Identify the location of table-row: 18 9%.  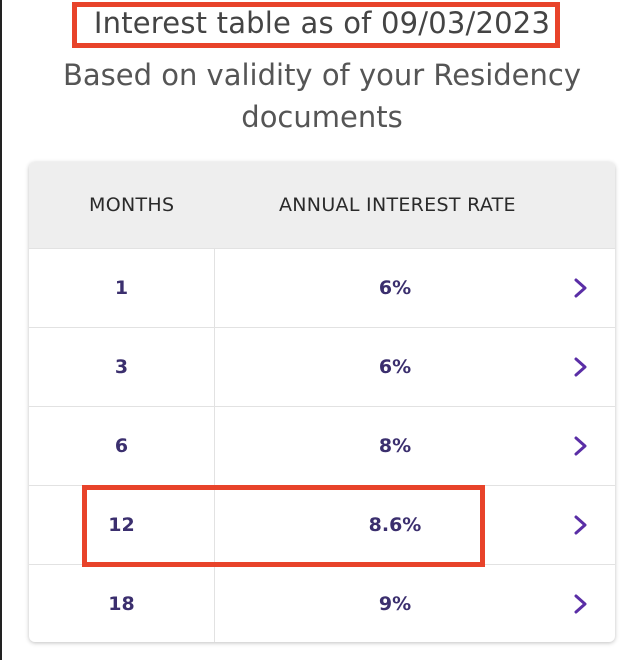
(322, 603).